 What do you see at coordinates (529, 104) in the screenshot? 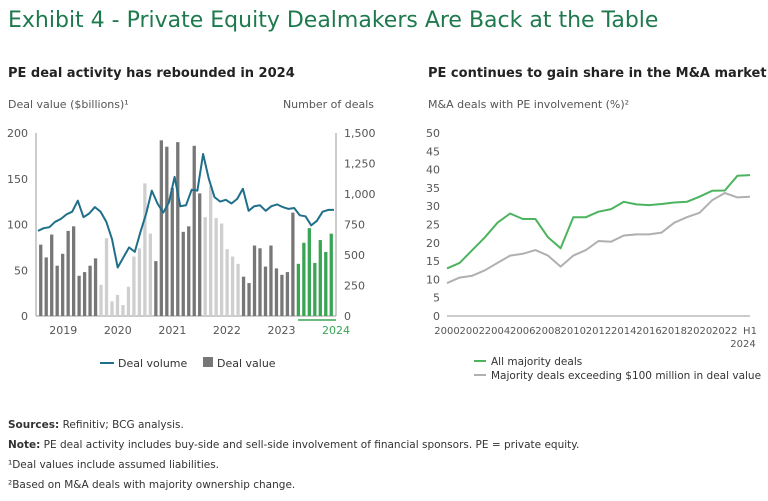
I see `right-y-axis-label: M&A deals with PE involvement (%)²` at bounding box center [529, 104].